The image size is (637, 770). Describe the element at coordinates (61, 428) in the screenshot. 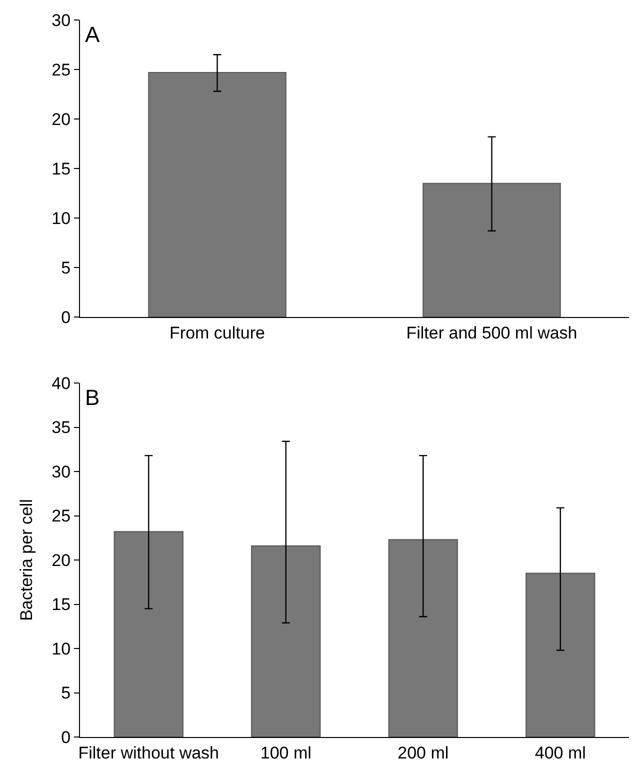

I see `y-tick-label: 35` at that location.